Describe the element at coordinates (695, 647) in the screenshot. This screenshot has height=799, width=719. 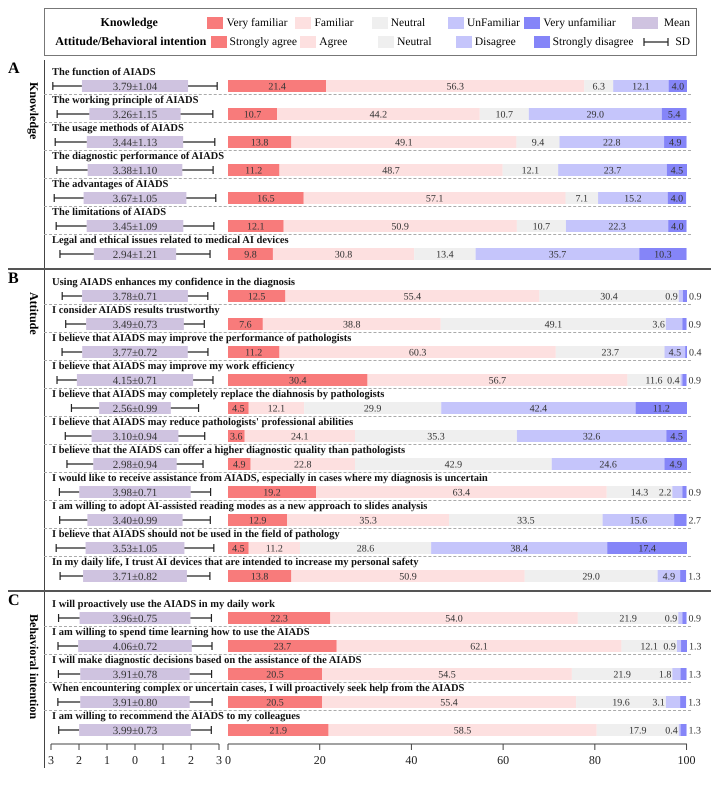
I see `data-label: 1.3` at that location.